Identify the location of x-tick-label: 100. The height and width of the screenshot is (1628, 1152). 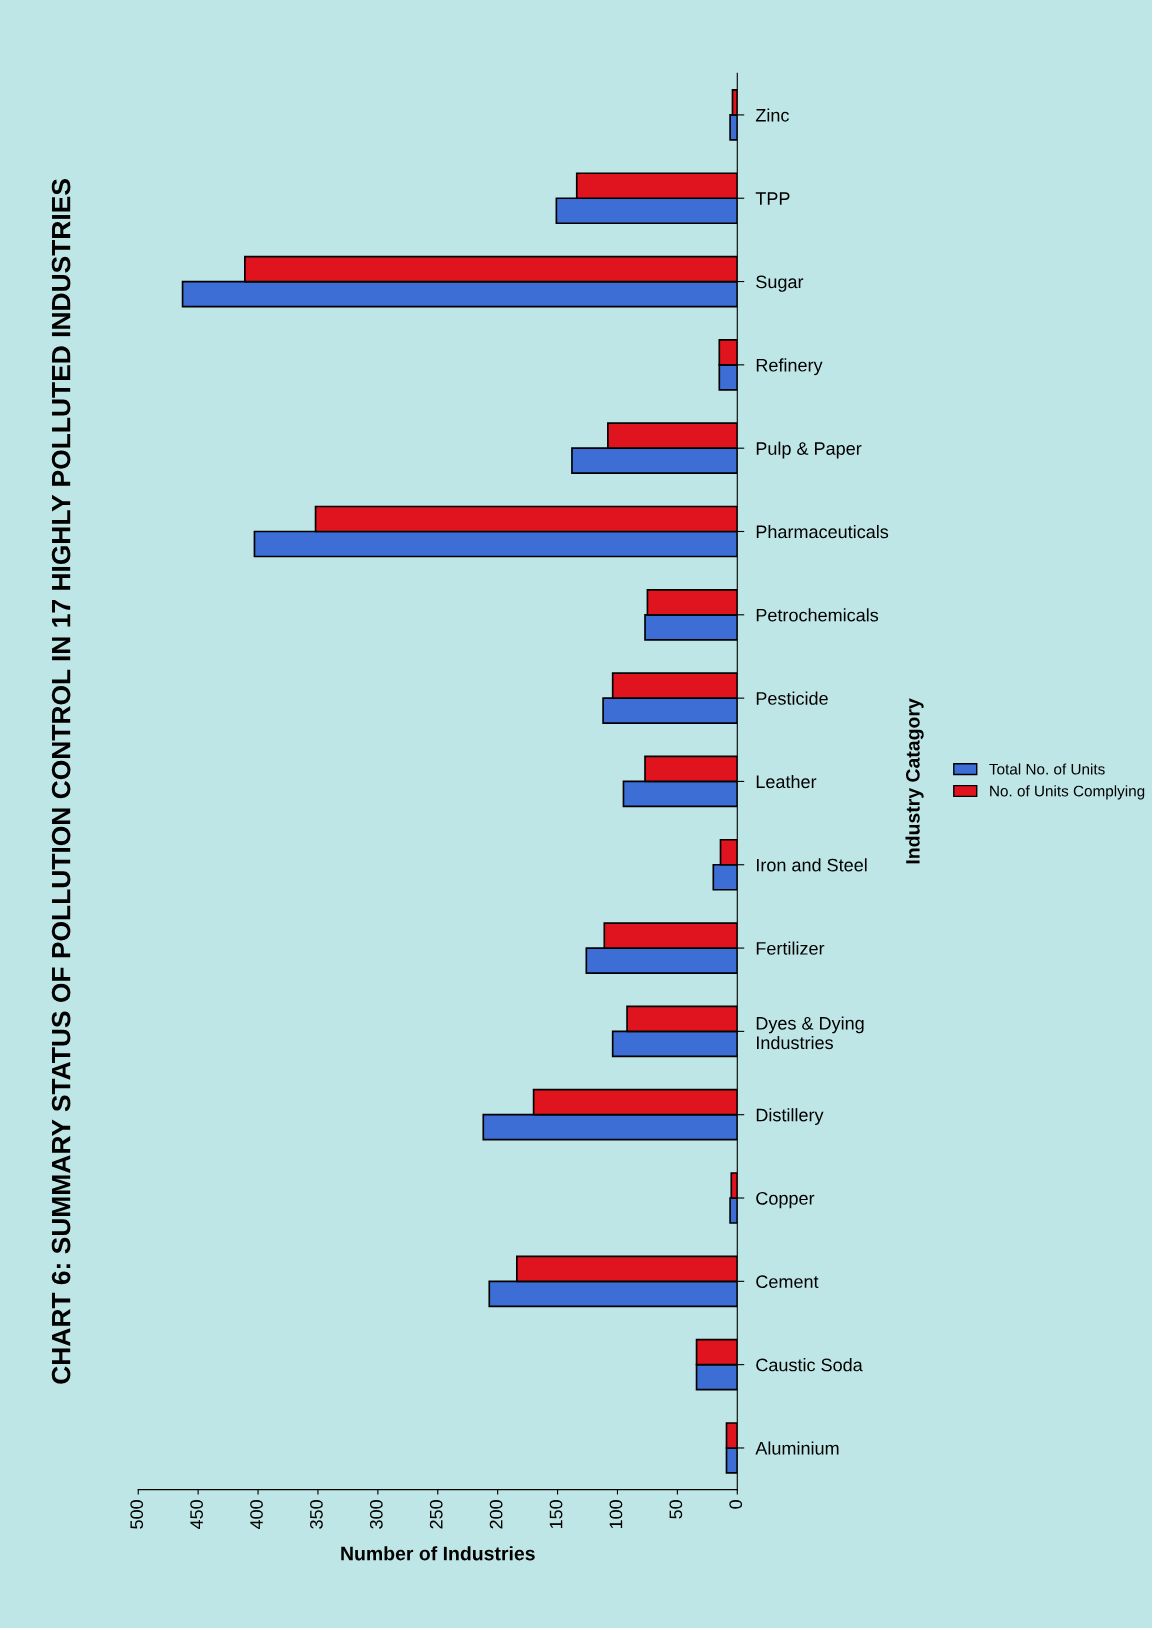
(616, 1514).